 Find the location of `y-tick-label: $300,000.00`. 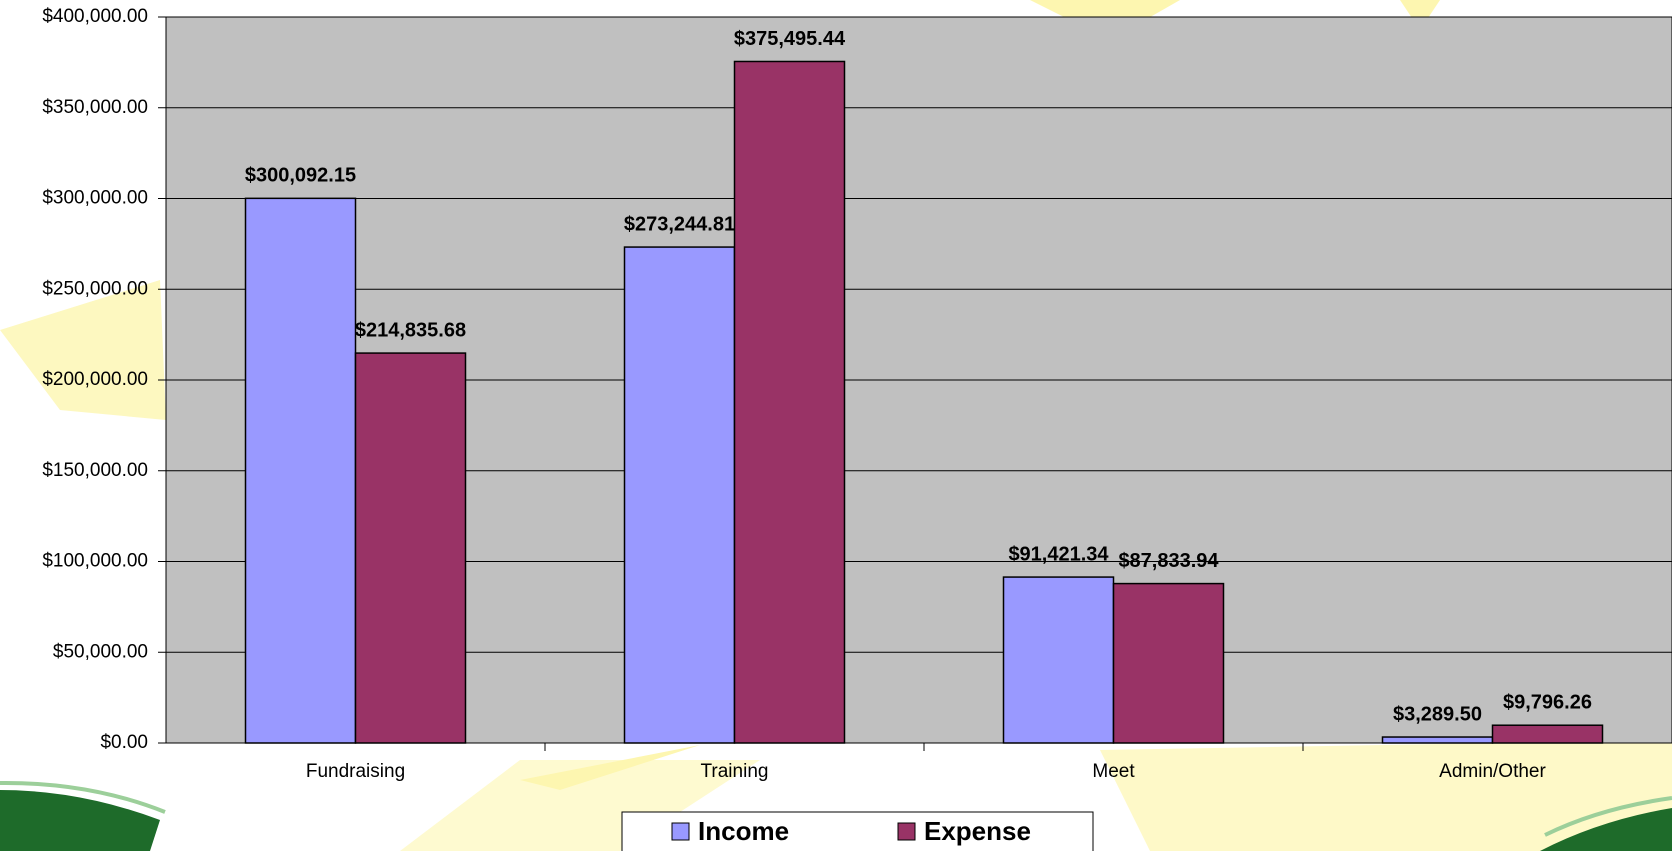

y-tick-label: $300,000.00 is located at coordinates (95, 198).